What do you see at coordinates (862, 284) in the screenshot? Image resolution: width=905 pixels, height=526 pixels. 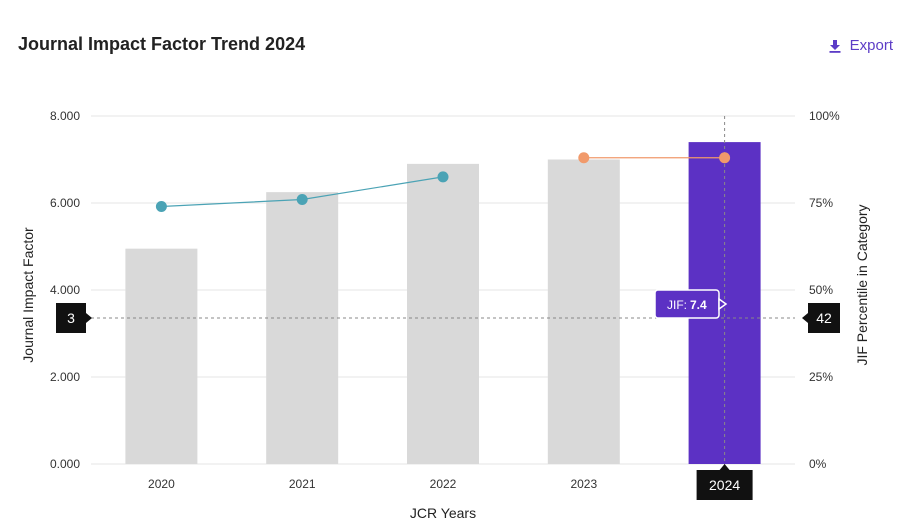 I see `y2-axis-title: JIF Percentile in Category` at bounding box center [862, 284].